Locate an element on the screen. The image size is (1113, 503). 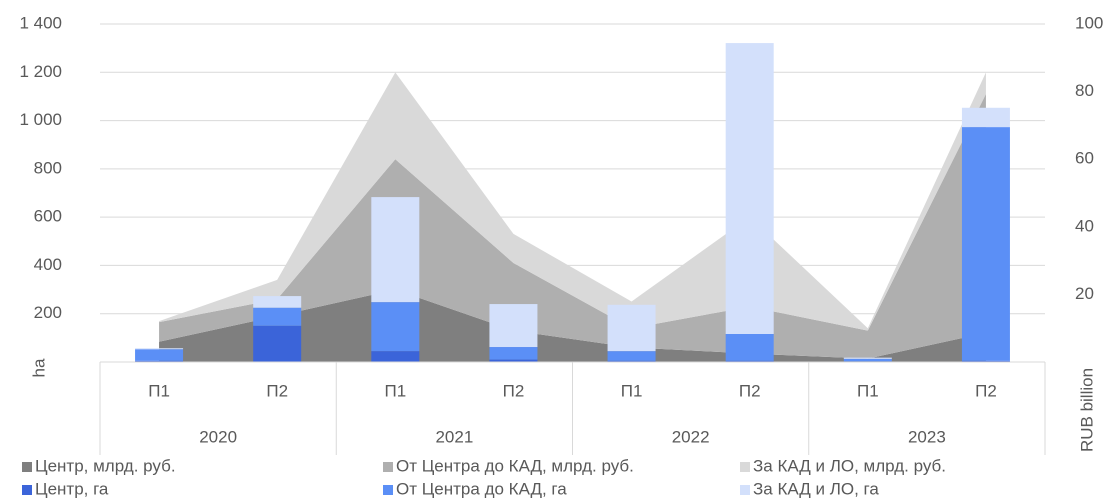
group-label: 2023 is located at coordinates (927, 436).